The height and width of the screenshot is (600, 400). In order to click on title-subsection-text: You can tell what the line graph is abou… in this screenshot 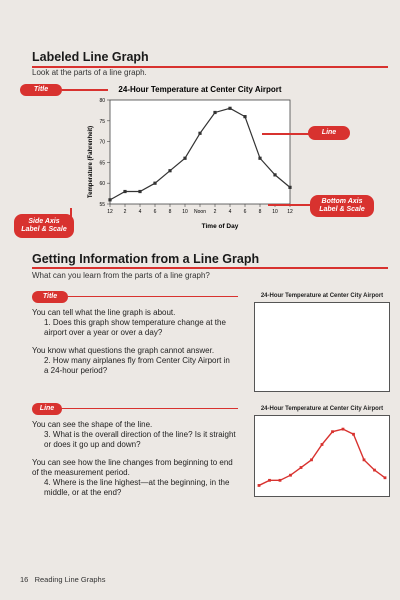, I will do `click(132, 342)`.